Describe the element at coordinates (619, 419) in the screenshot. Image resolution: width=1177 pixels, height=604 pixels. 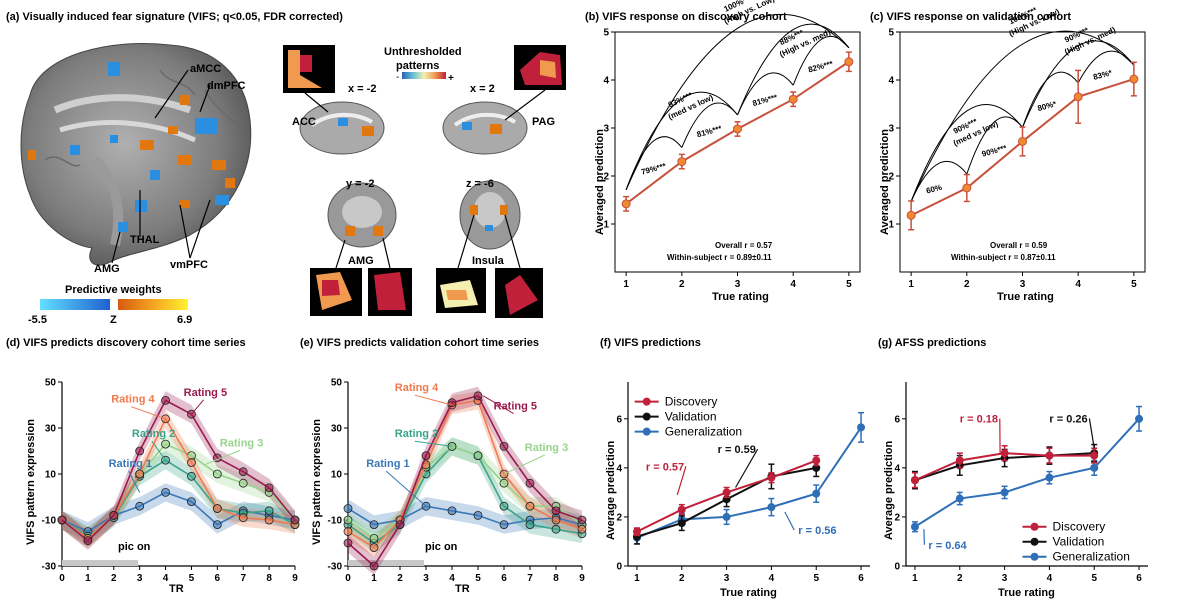
I see `f-ytick-label: 6` at that location.